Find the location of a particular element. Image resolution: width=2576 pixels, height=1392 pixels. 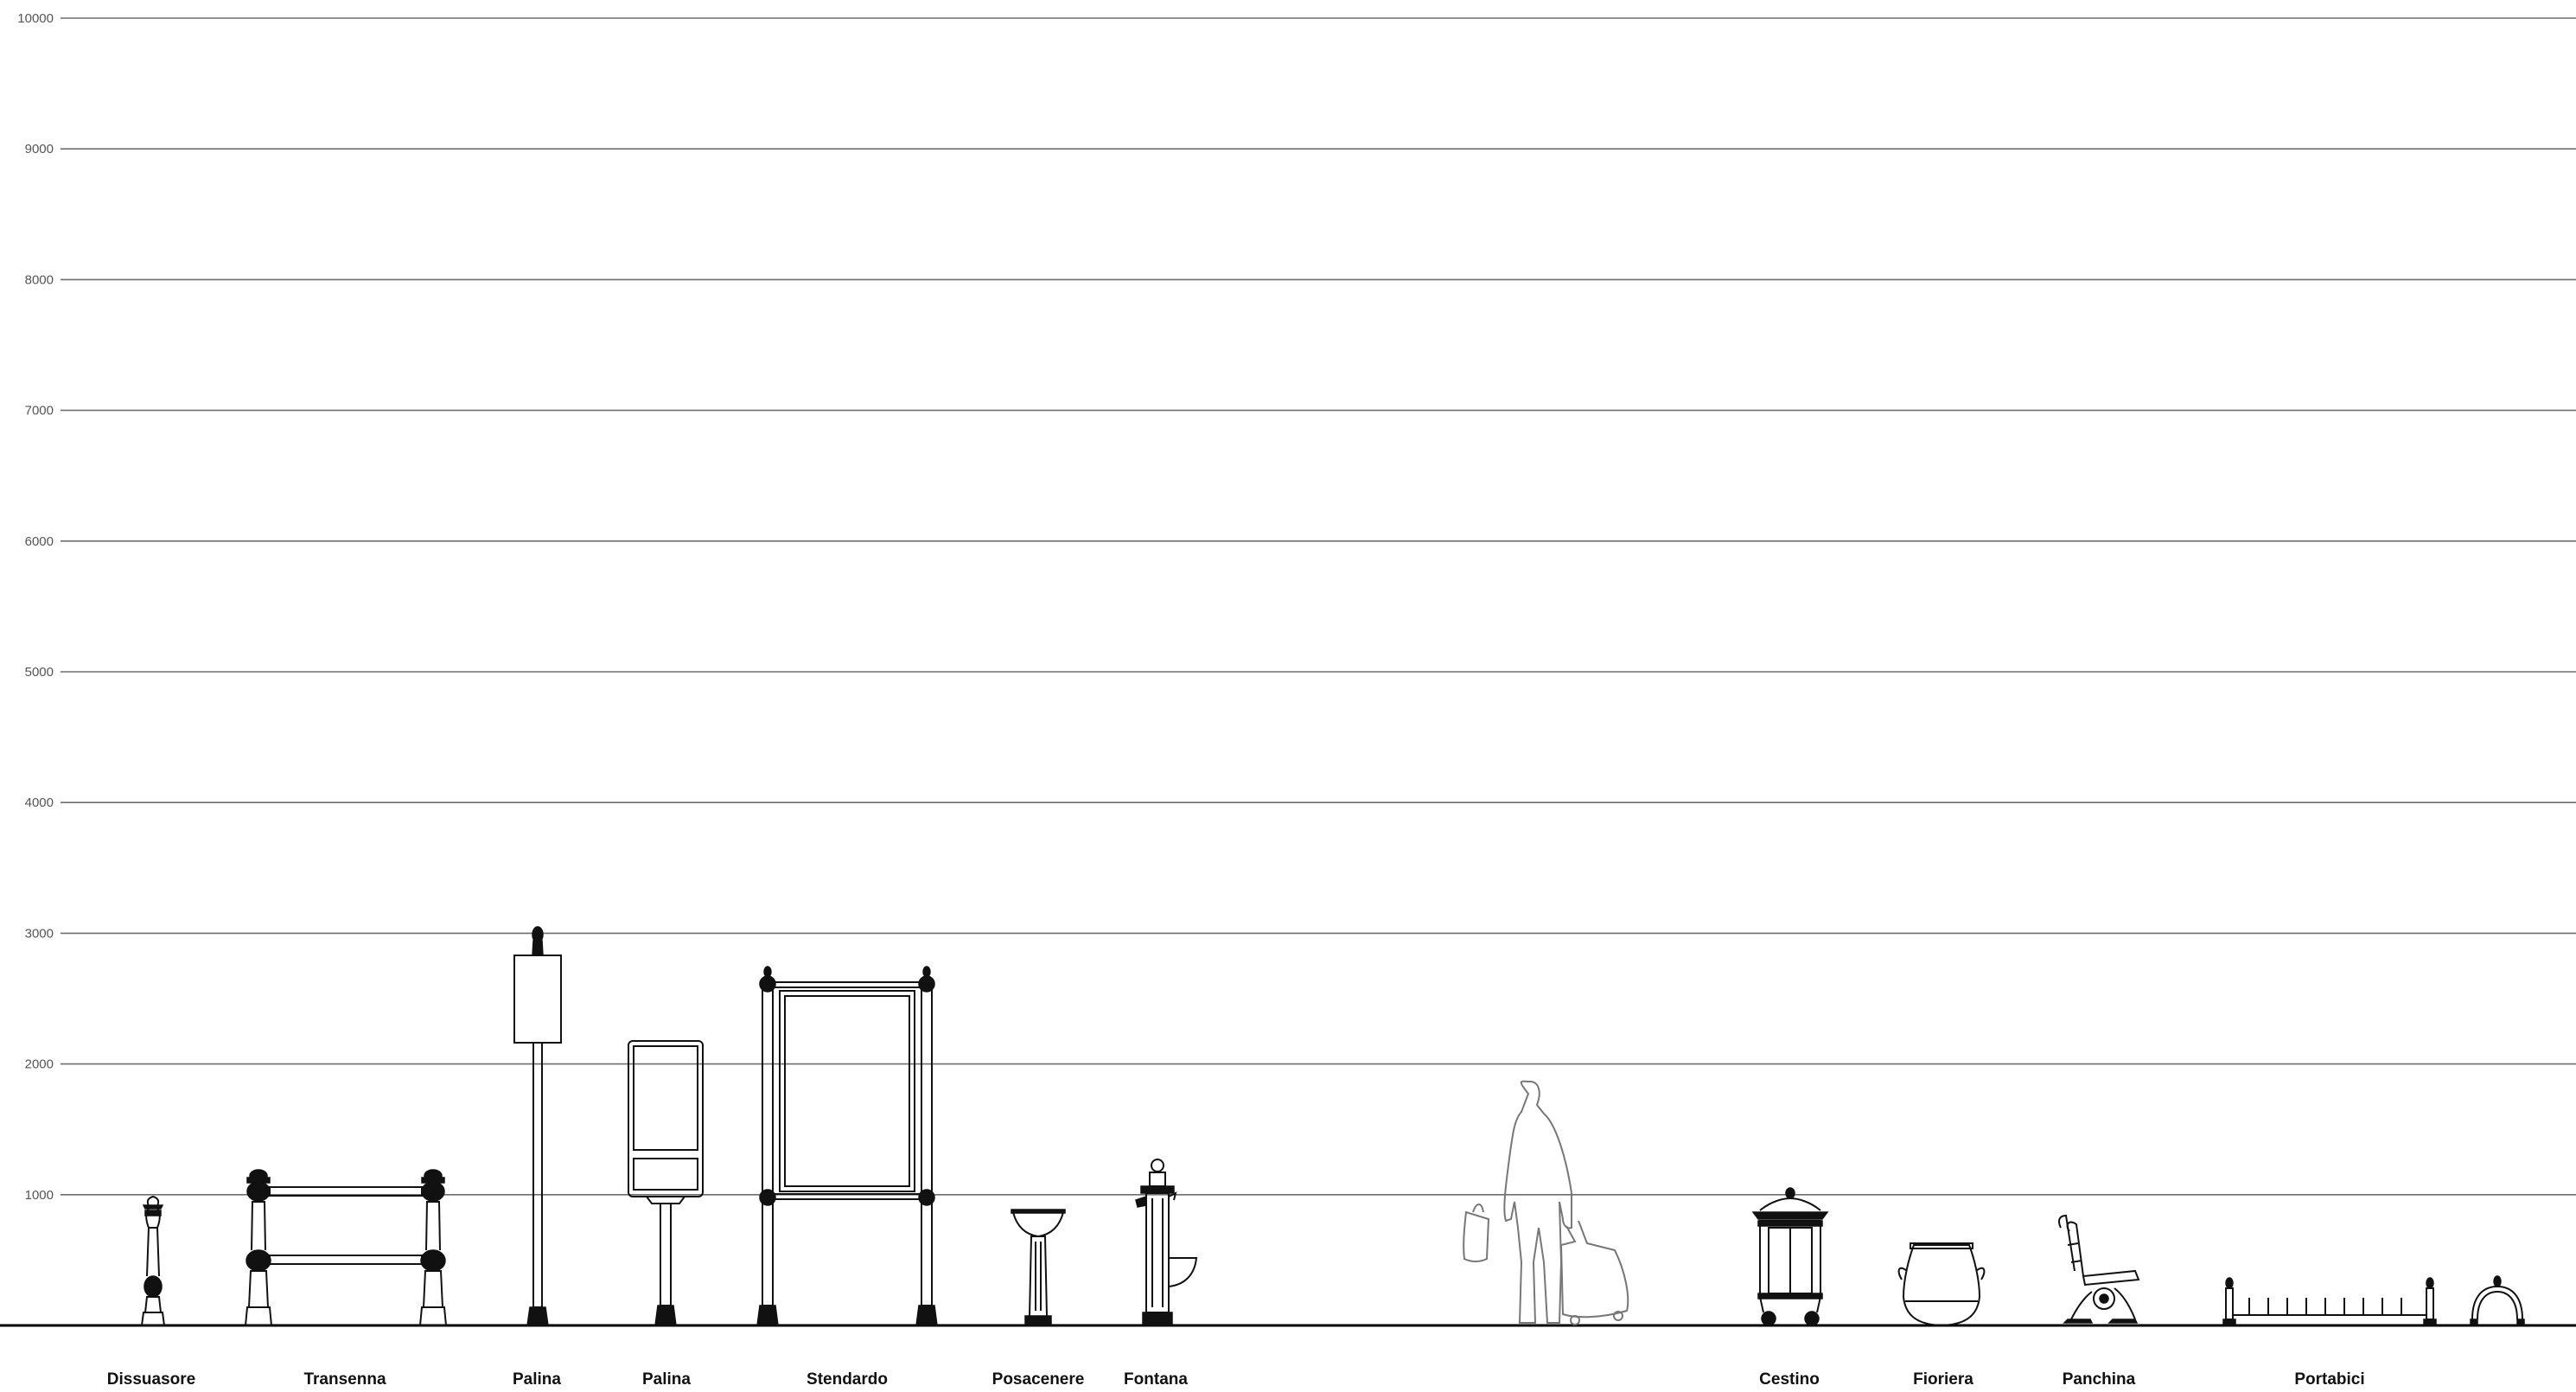

tick-label: 4000 is located at coordinates (39, 802).